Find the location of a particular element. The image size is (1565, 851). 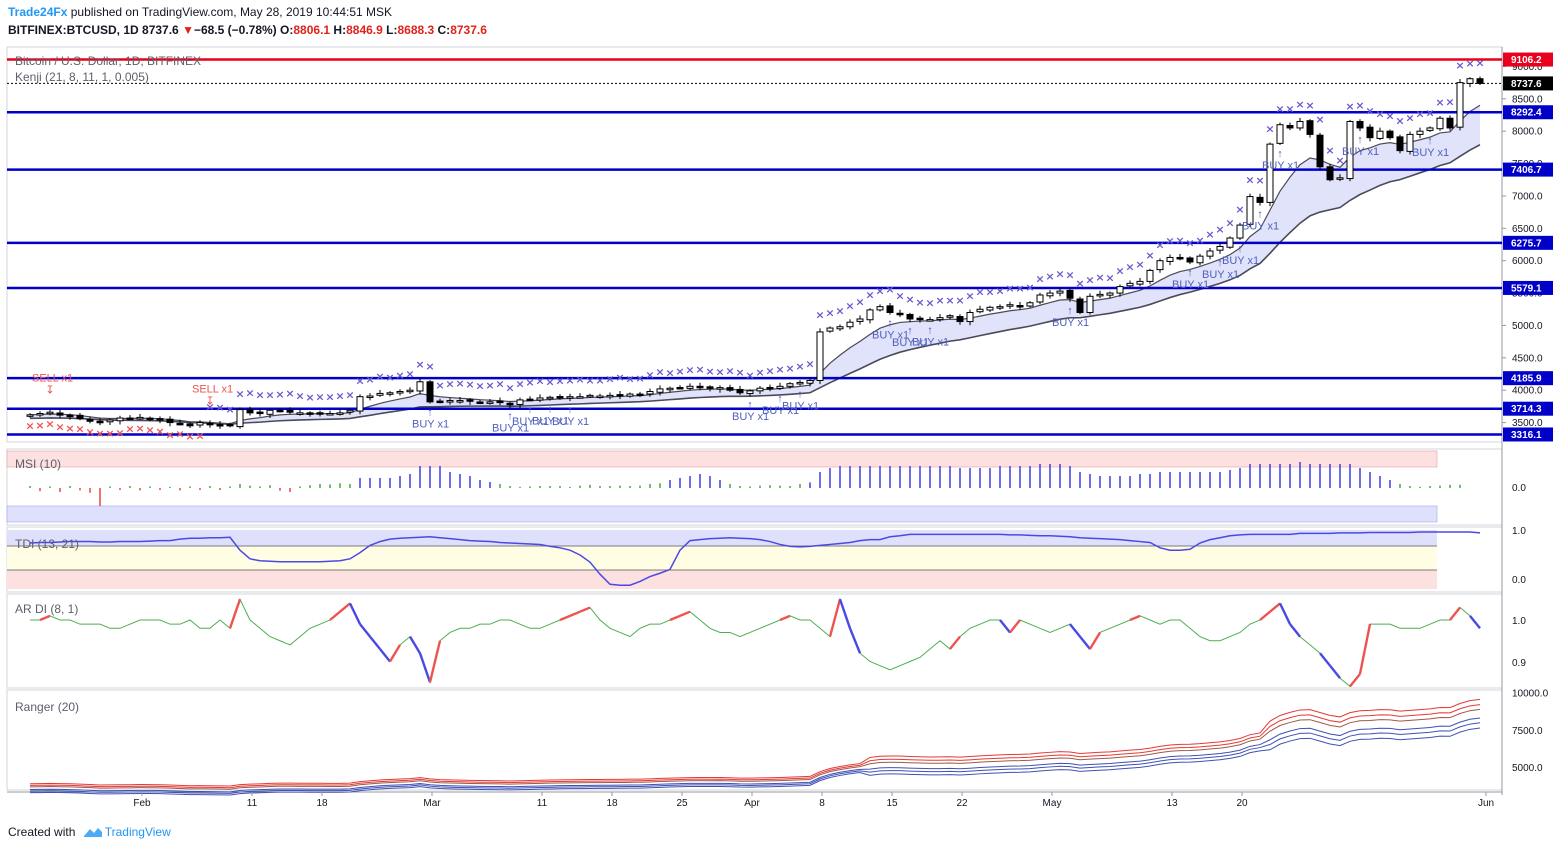

ranger-axis-label: 5000.0 is located at coordinates (1527, 768).